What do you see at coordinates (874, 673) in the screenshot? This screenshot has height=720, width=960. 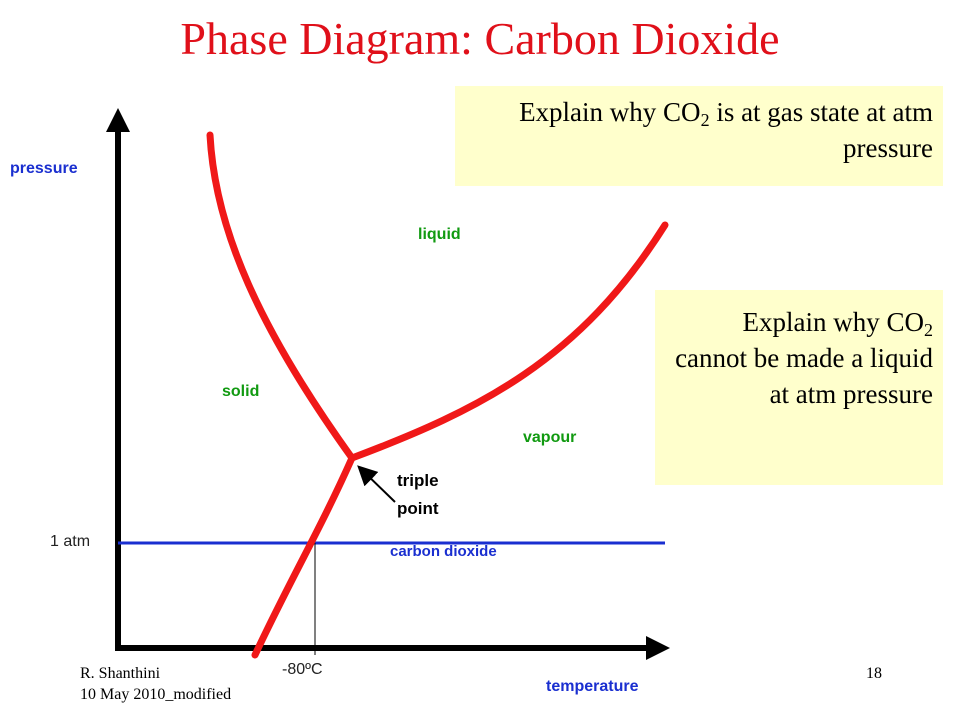 I see `page-number: 18` at bounding box center [874, 673].